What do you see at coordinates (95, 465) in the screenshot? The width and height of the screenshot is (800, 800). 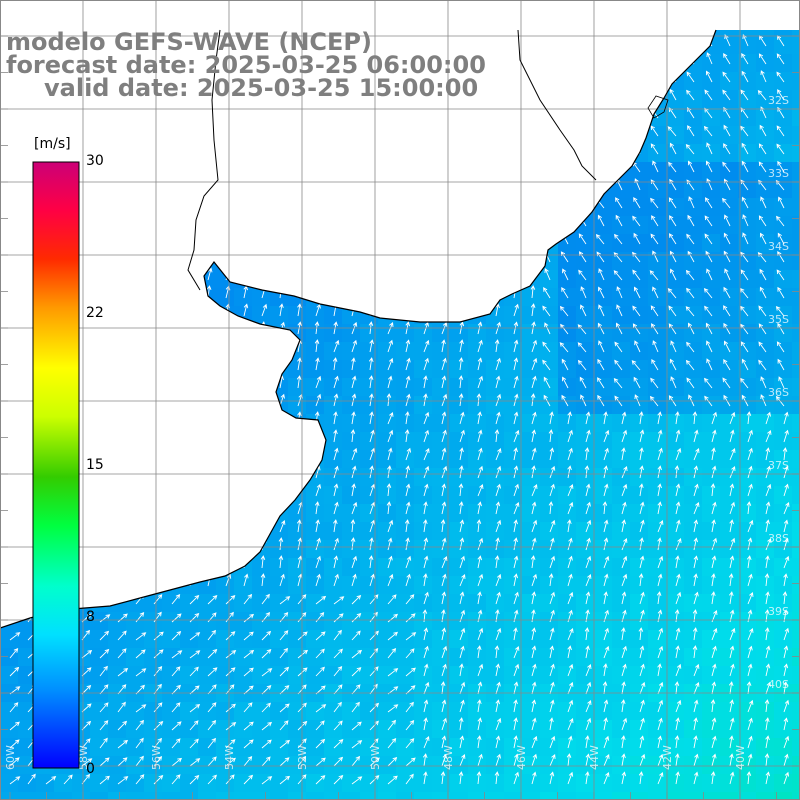 I see `colorbar-tick-15: 15` at bounding box center [95, 465].